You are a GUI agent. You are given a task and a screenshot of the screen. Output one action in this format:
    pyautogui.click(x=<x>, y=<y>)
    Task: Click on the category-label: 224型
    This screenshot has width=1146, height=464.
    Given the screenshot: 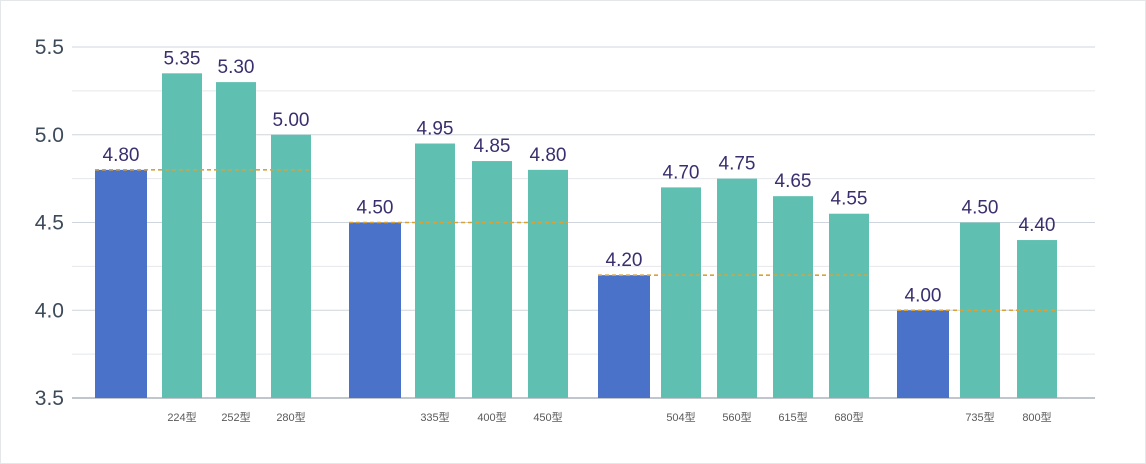 What is the action you would take?
    pyautogui.click(x=181, y=417)
    